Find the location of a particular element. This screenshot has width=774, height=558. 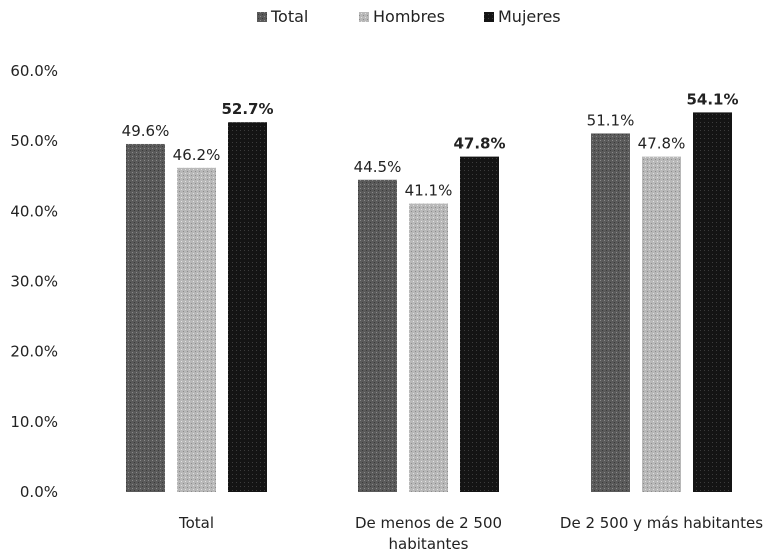

legend-label-total: Total is located at coordinates (289, 16).